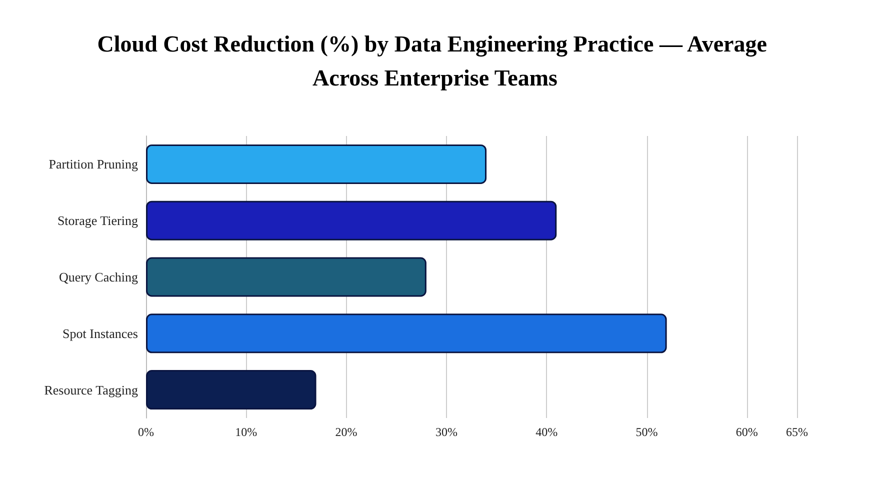 The image size is (870, 488). What do you see at coordinates (797, 432) in the screenshot?
I see `x-tick-label: 65%` at bounding box center [797, 432].